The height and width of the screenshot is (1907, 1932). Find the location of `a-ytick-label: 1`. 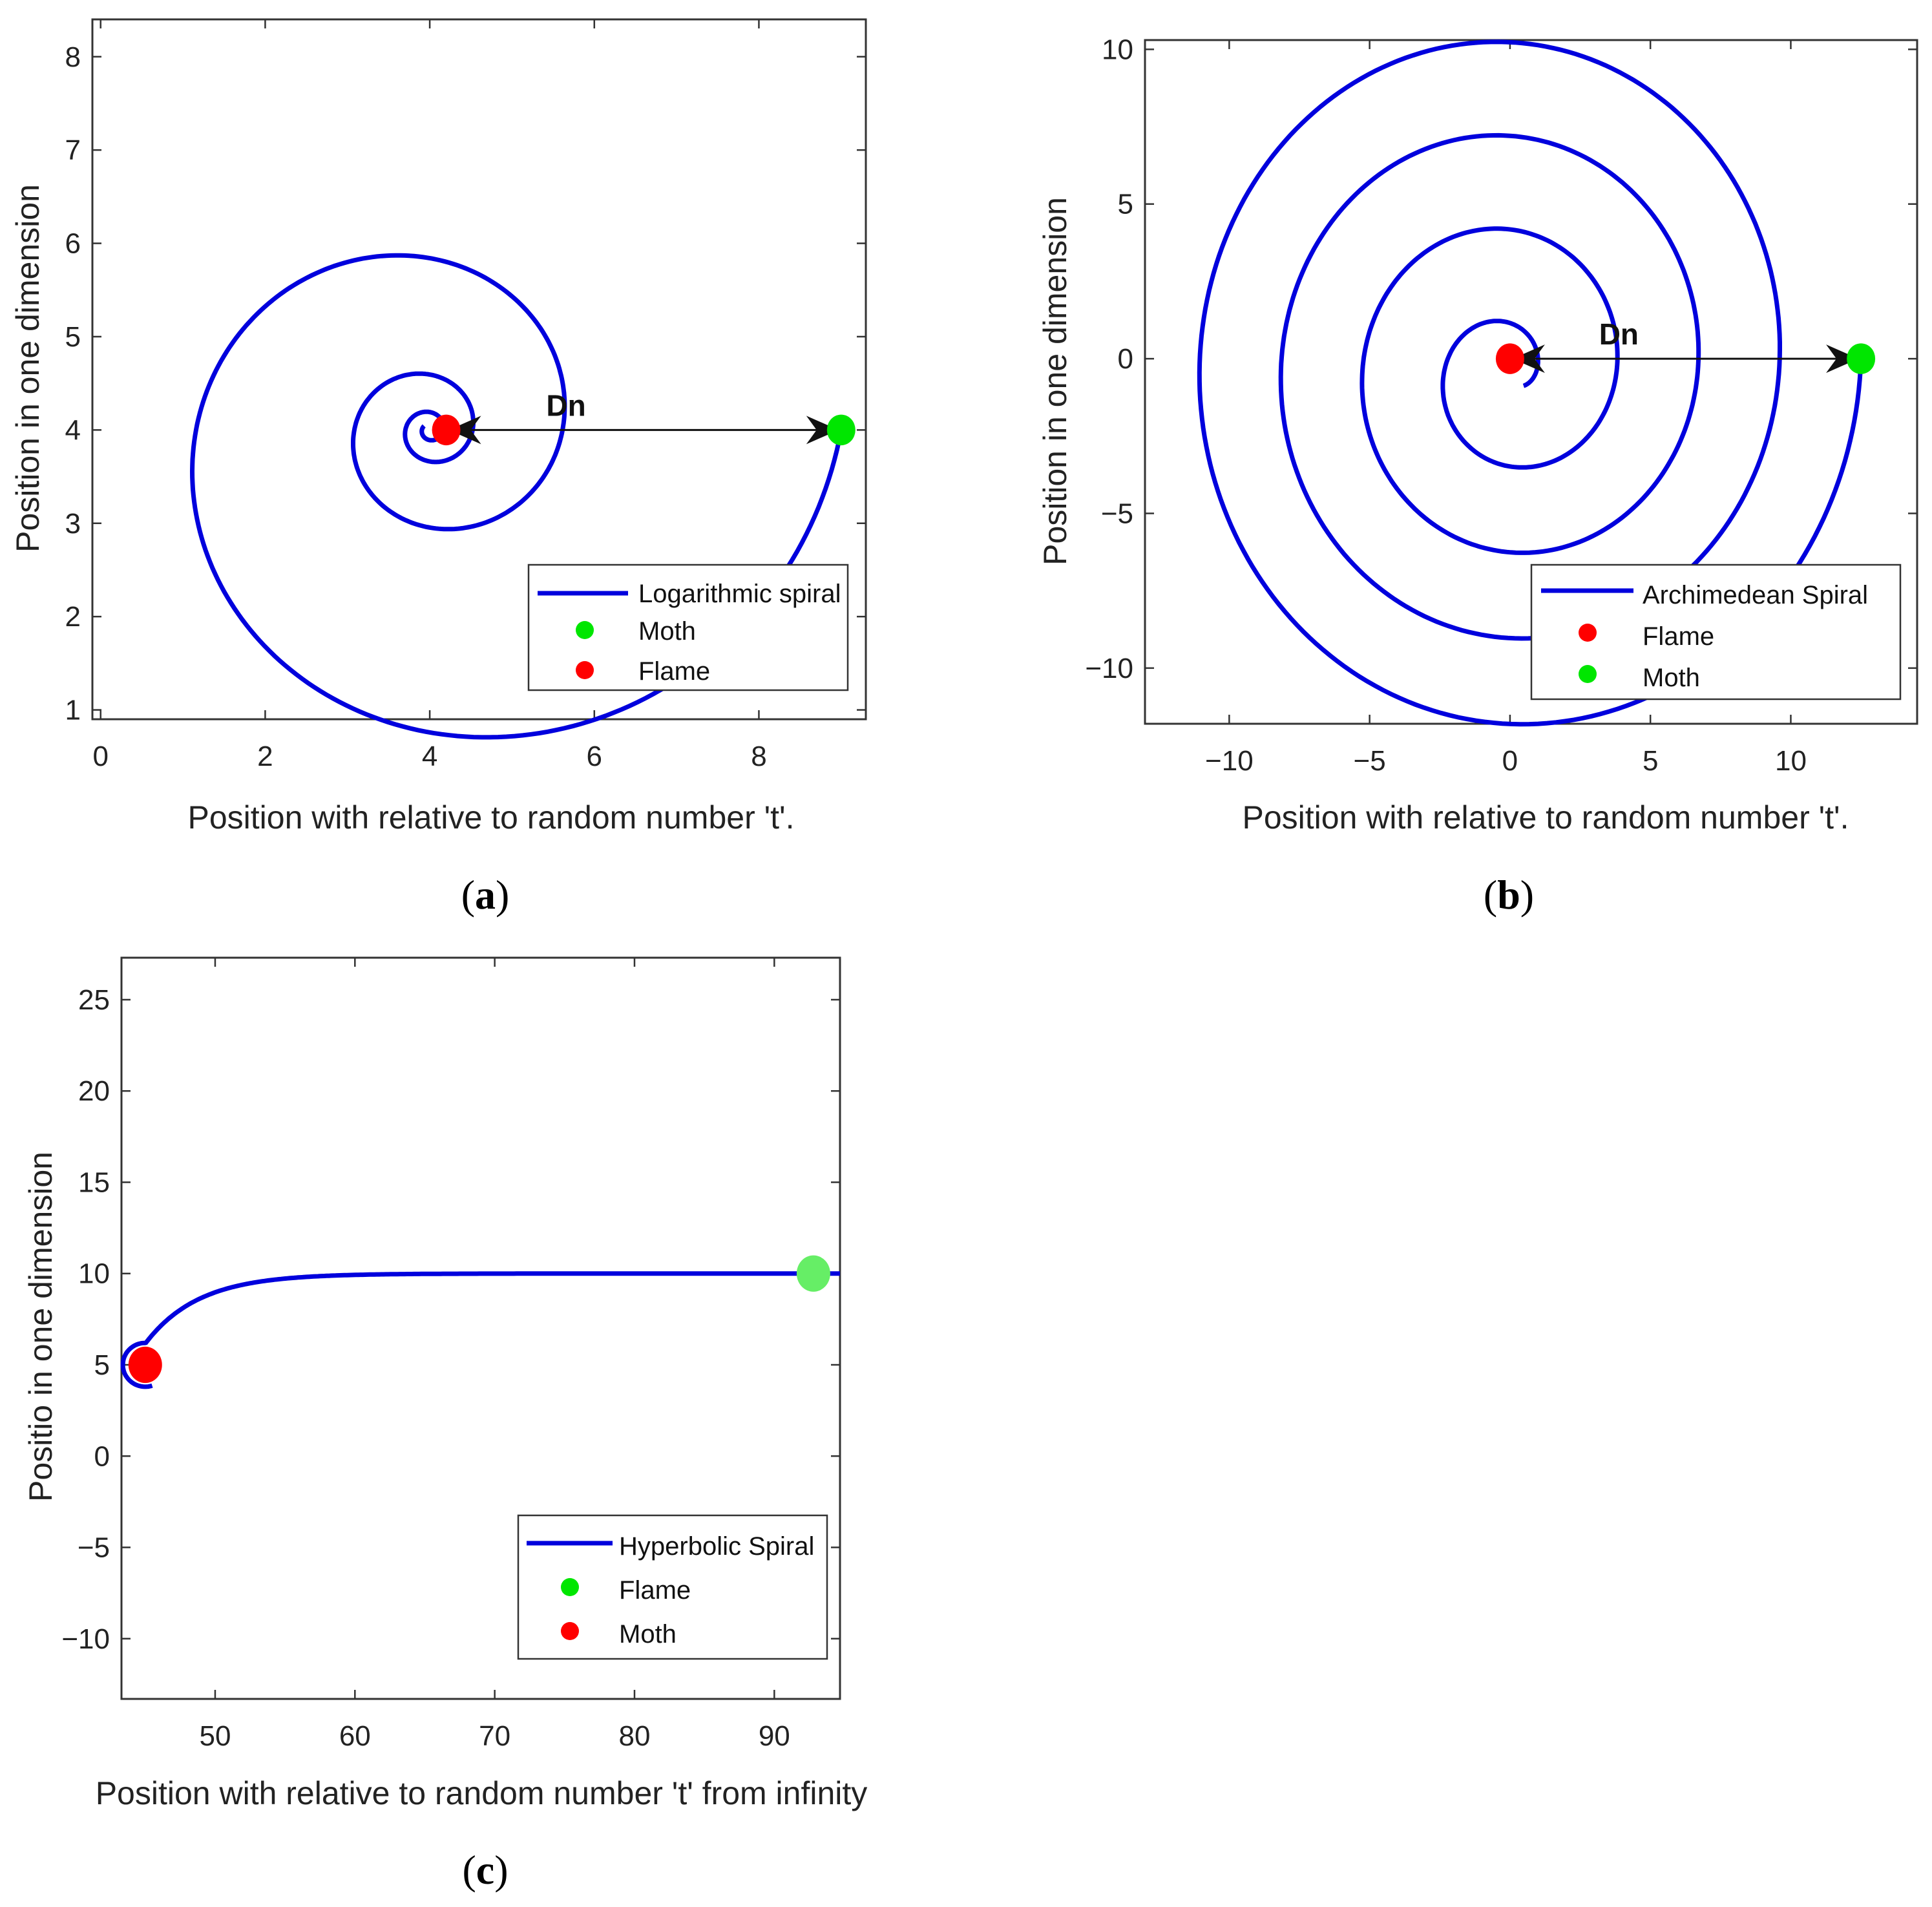

a-ytick-label: 1 is located at coordinates (73, 710).